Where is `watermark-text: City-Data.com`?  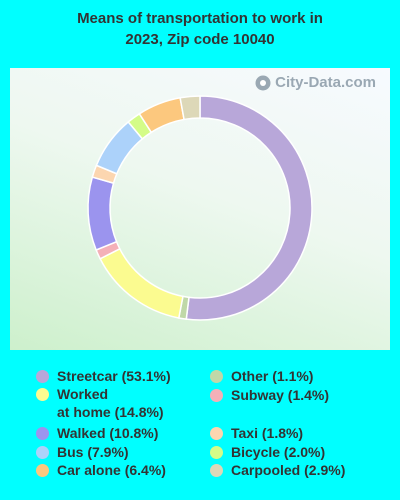
watermark-text: City-Data.com is located at coordinates (325, 82).